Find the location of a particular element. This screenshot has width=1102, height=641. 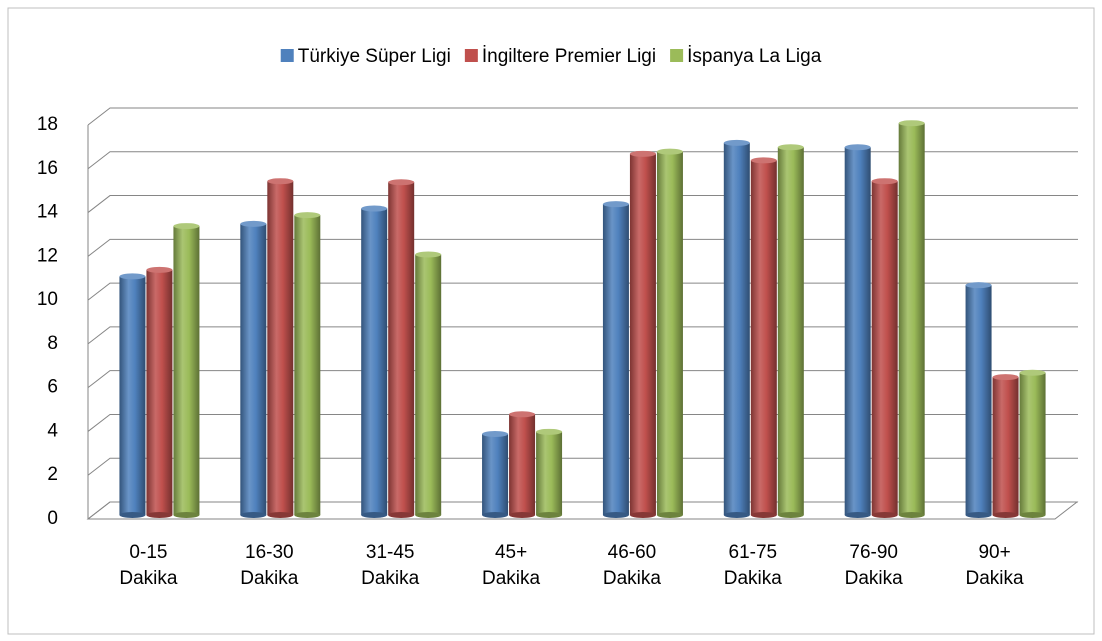

grid-line is located at coordinates (582, 116).